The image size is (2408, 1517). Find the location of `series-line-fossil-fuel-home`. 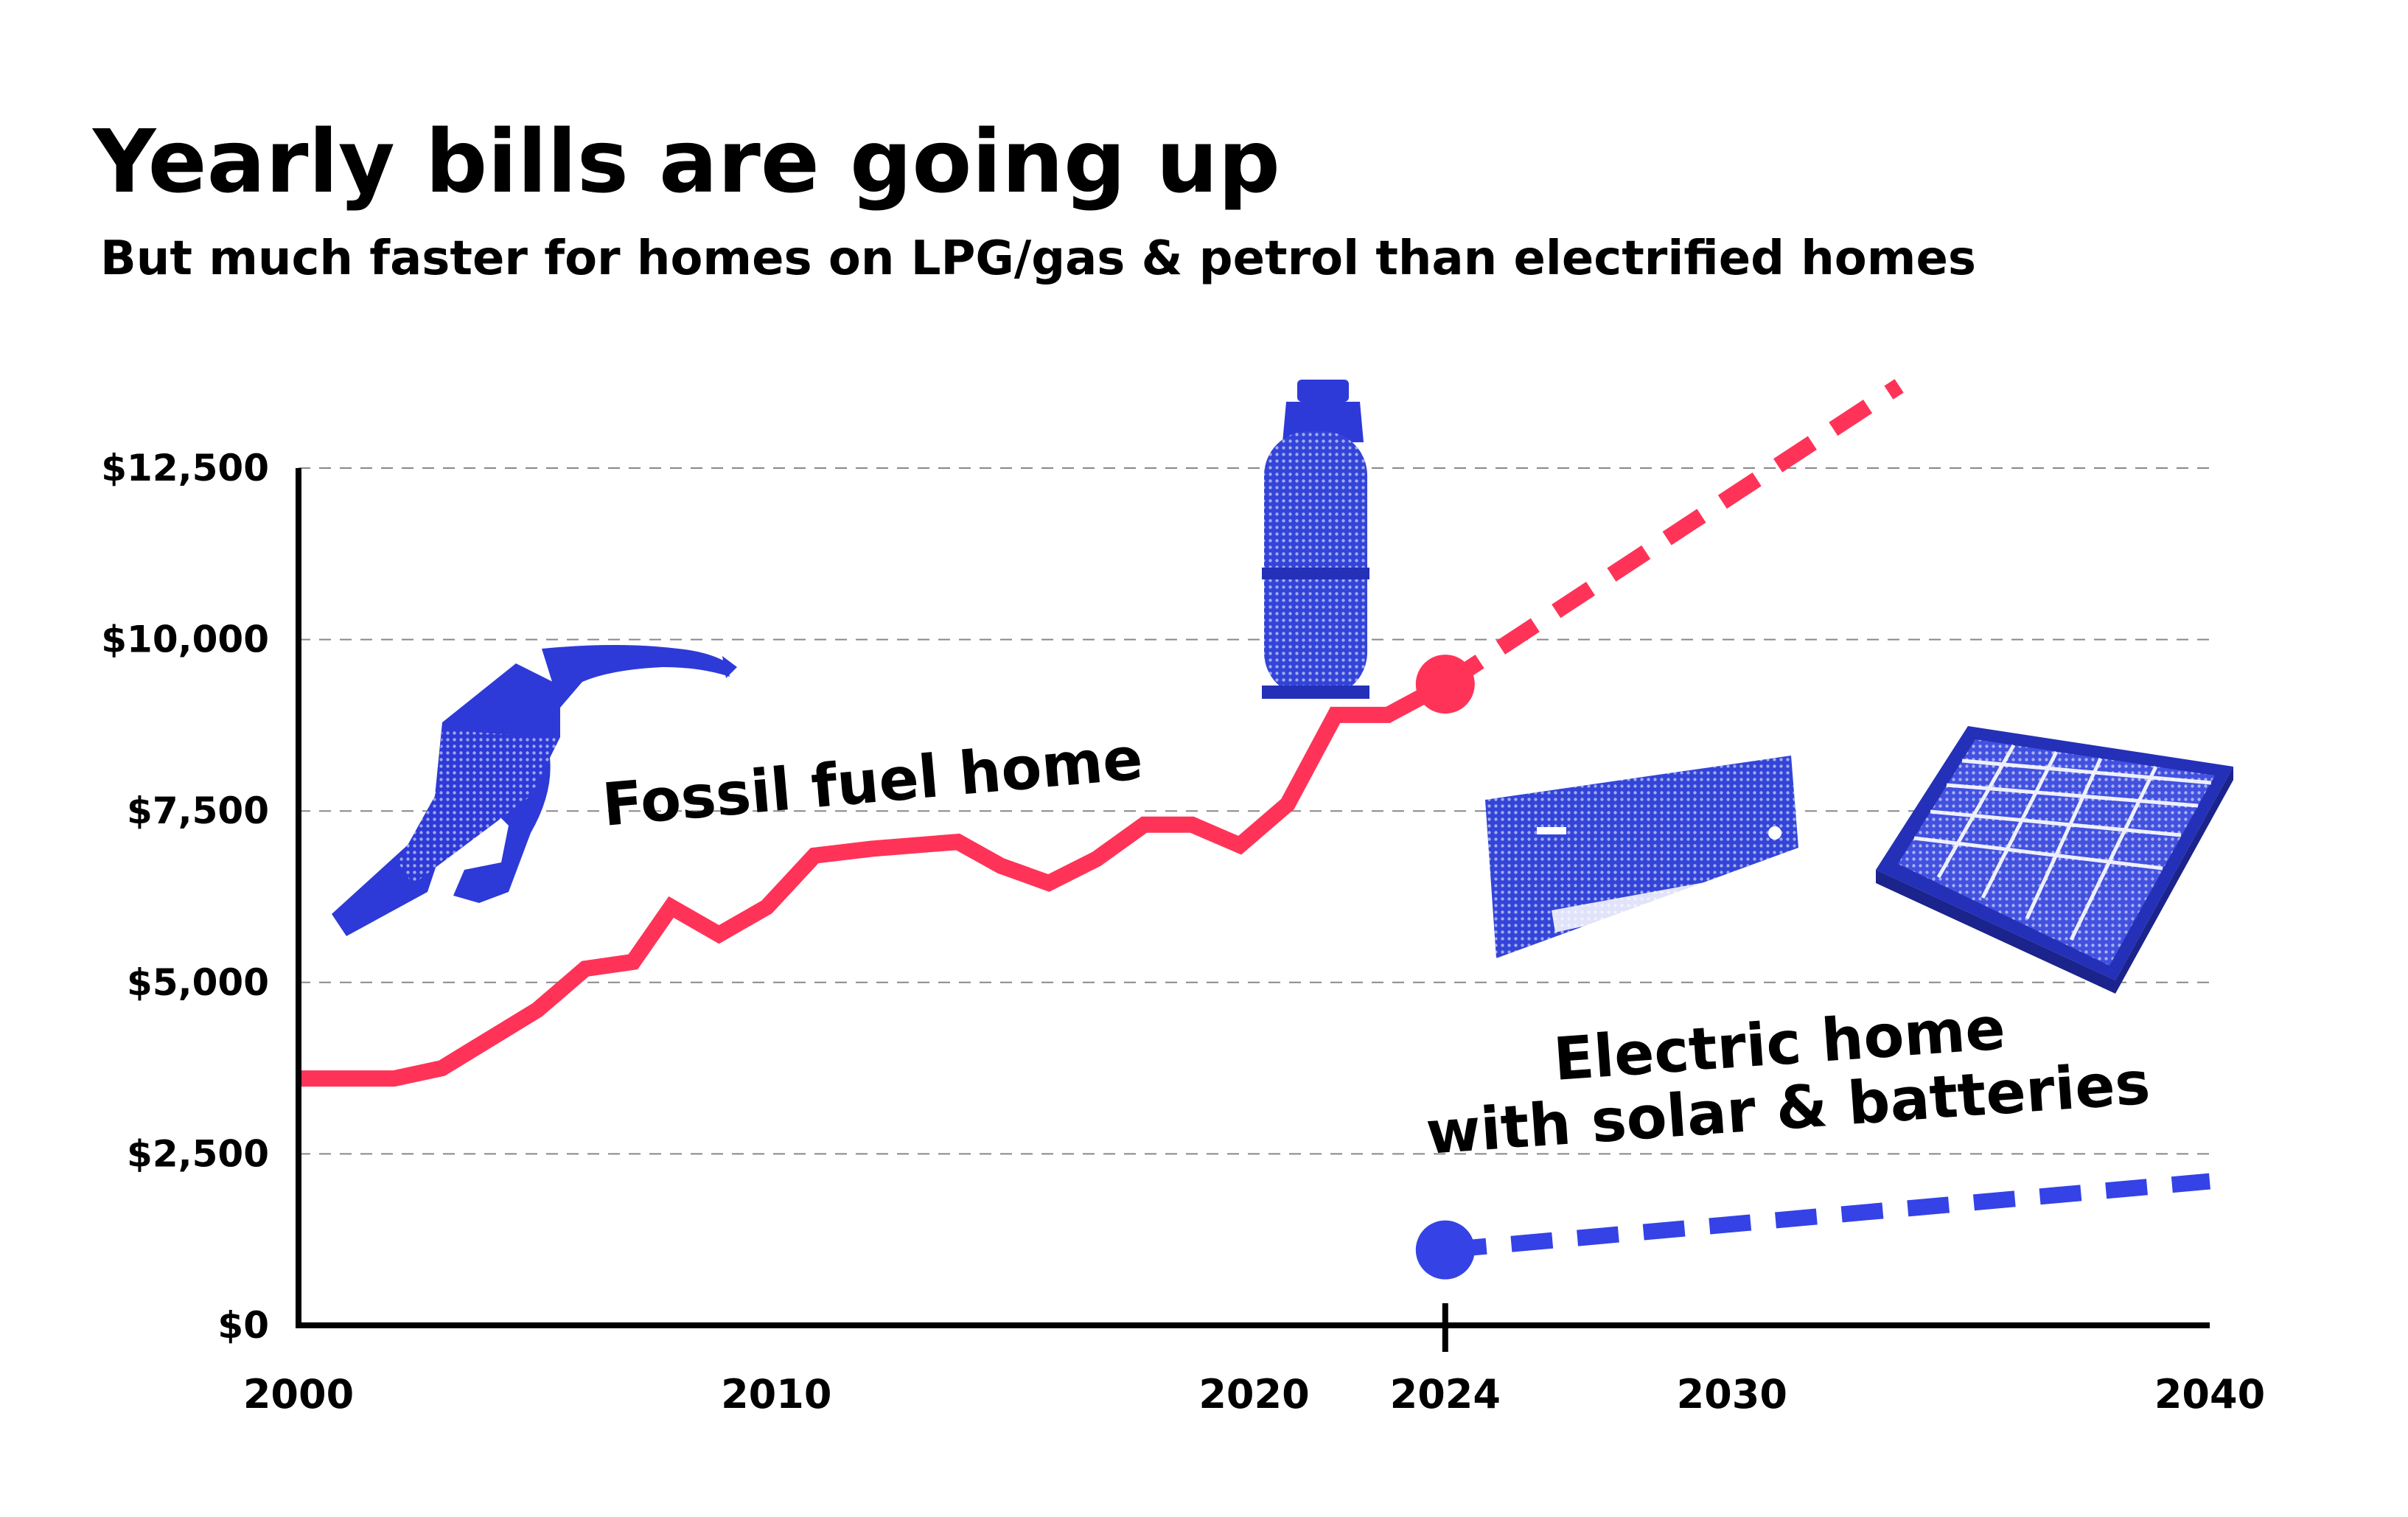

series-line-fossil-fuel-home is located at coordinates (874, 882).